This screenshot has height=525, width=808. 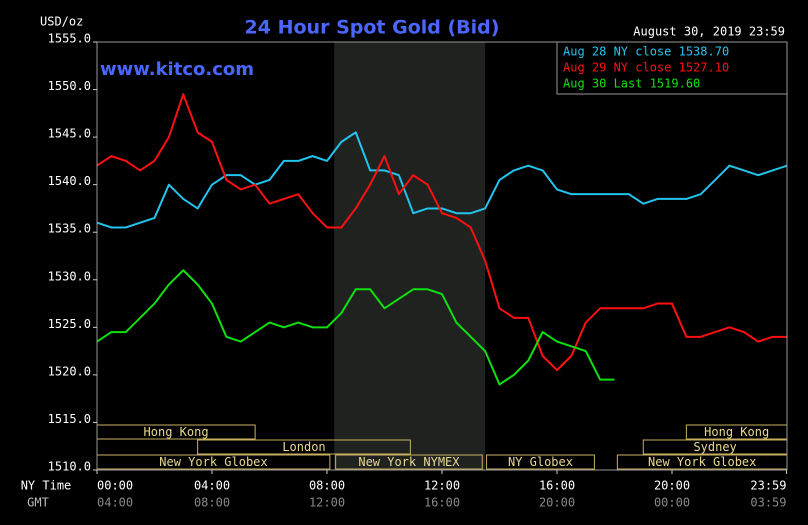 I want to click on x-tick-label: 12:00, so click(x=442, y=486).